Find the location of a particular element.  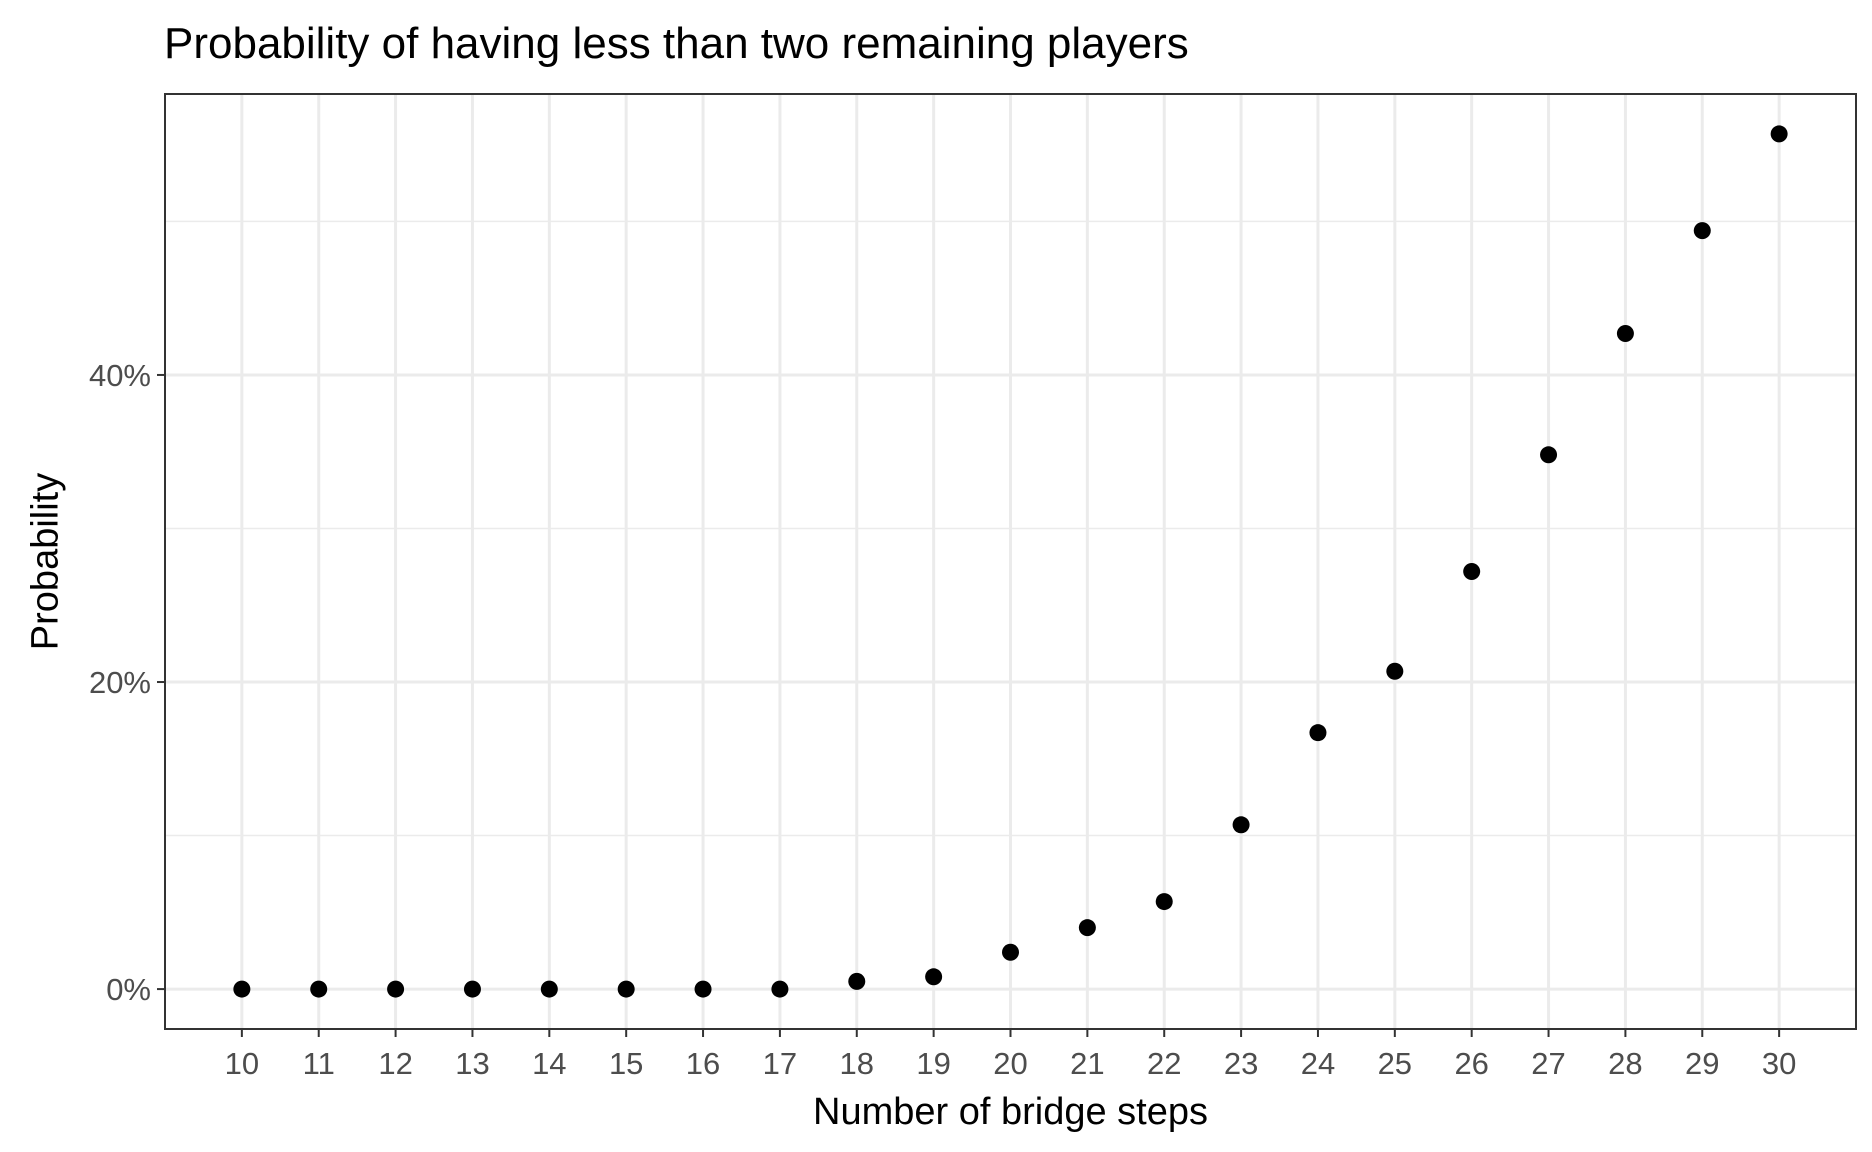

x-tick-label: 24 is located at coordinates (1318, 1063).